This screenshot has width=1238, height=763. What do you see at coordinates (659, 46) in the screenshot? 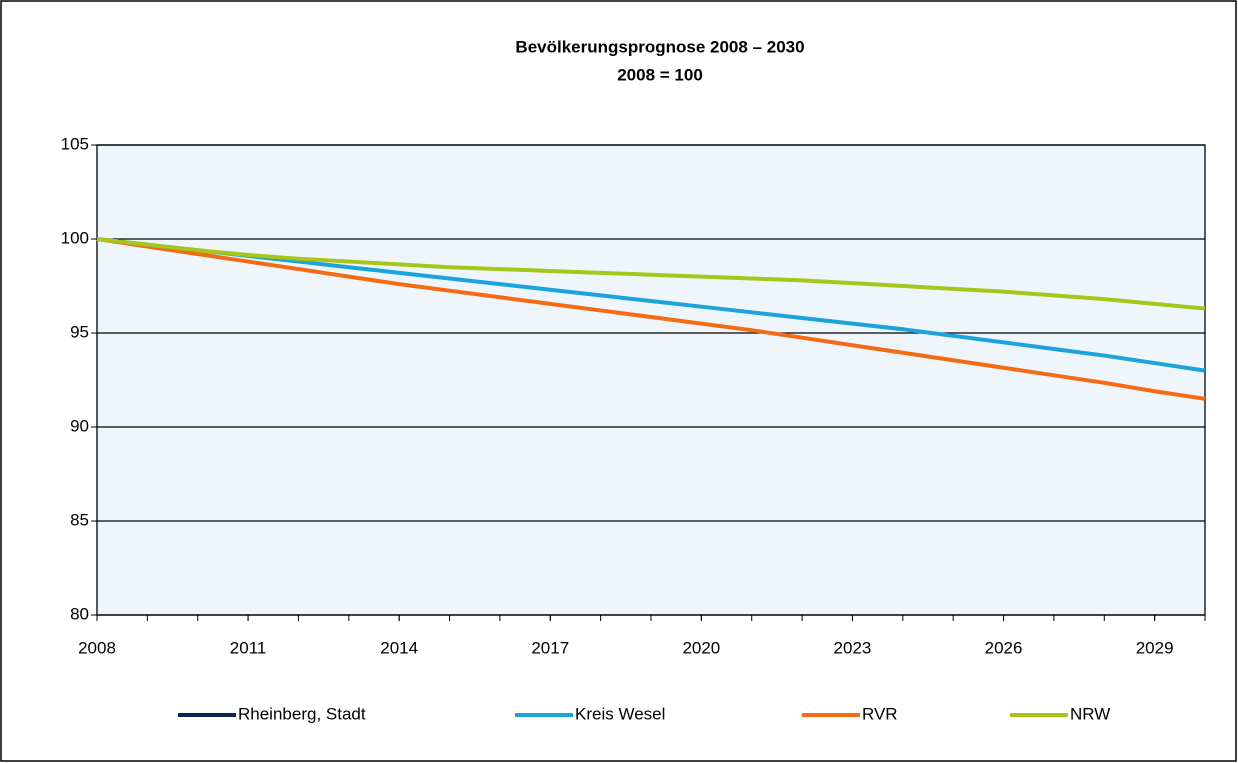
I see `chart-title: Bevölkerungsprognose 2008 – 2030` at bounding box center [659, 46].